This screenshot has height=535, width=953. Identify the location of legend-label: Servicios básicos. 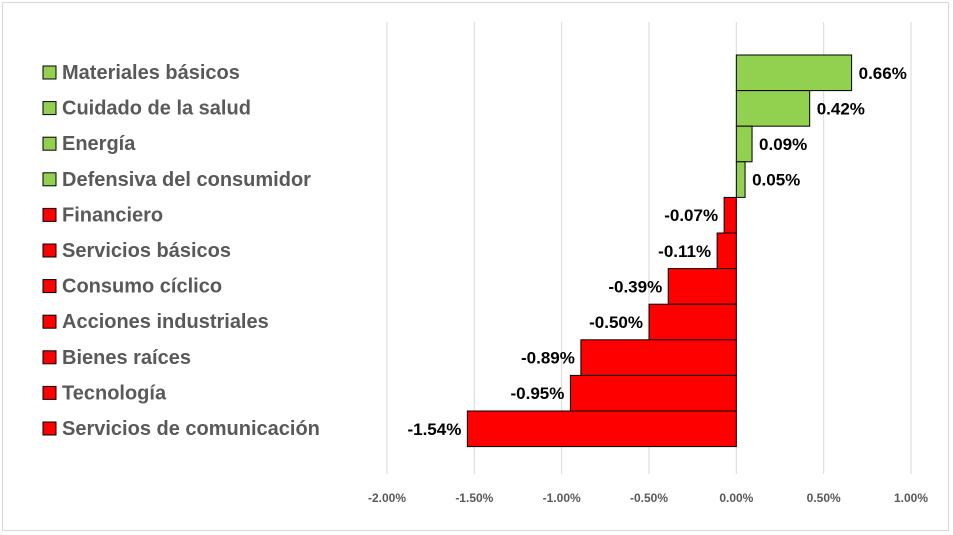
(146, 251).